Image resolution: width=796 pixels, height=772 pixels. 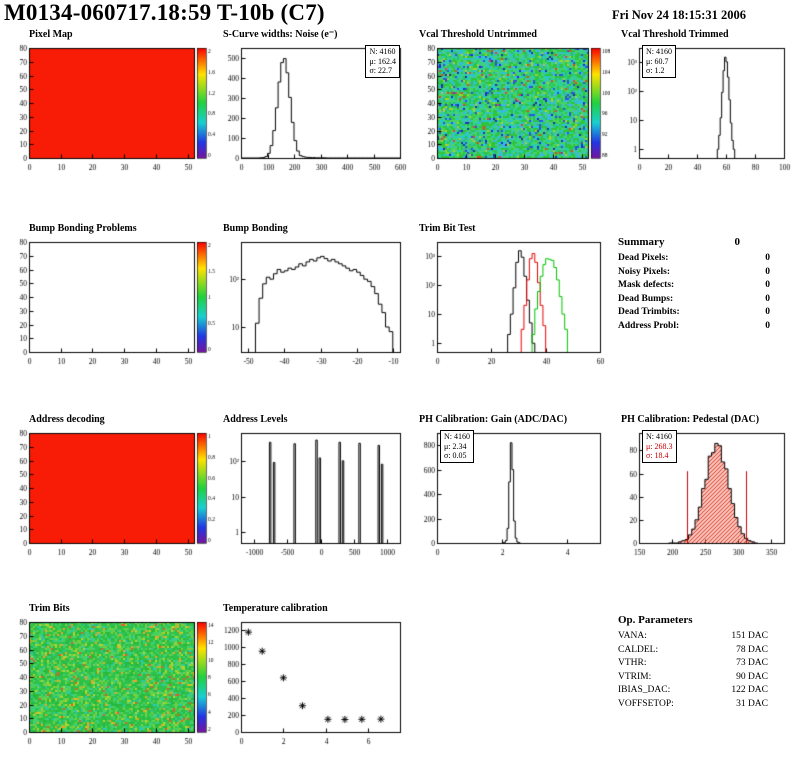 I want to click on op-parameter-label: VTHR:, so click(x=632, y=663).